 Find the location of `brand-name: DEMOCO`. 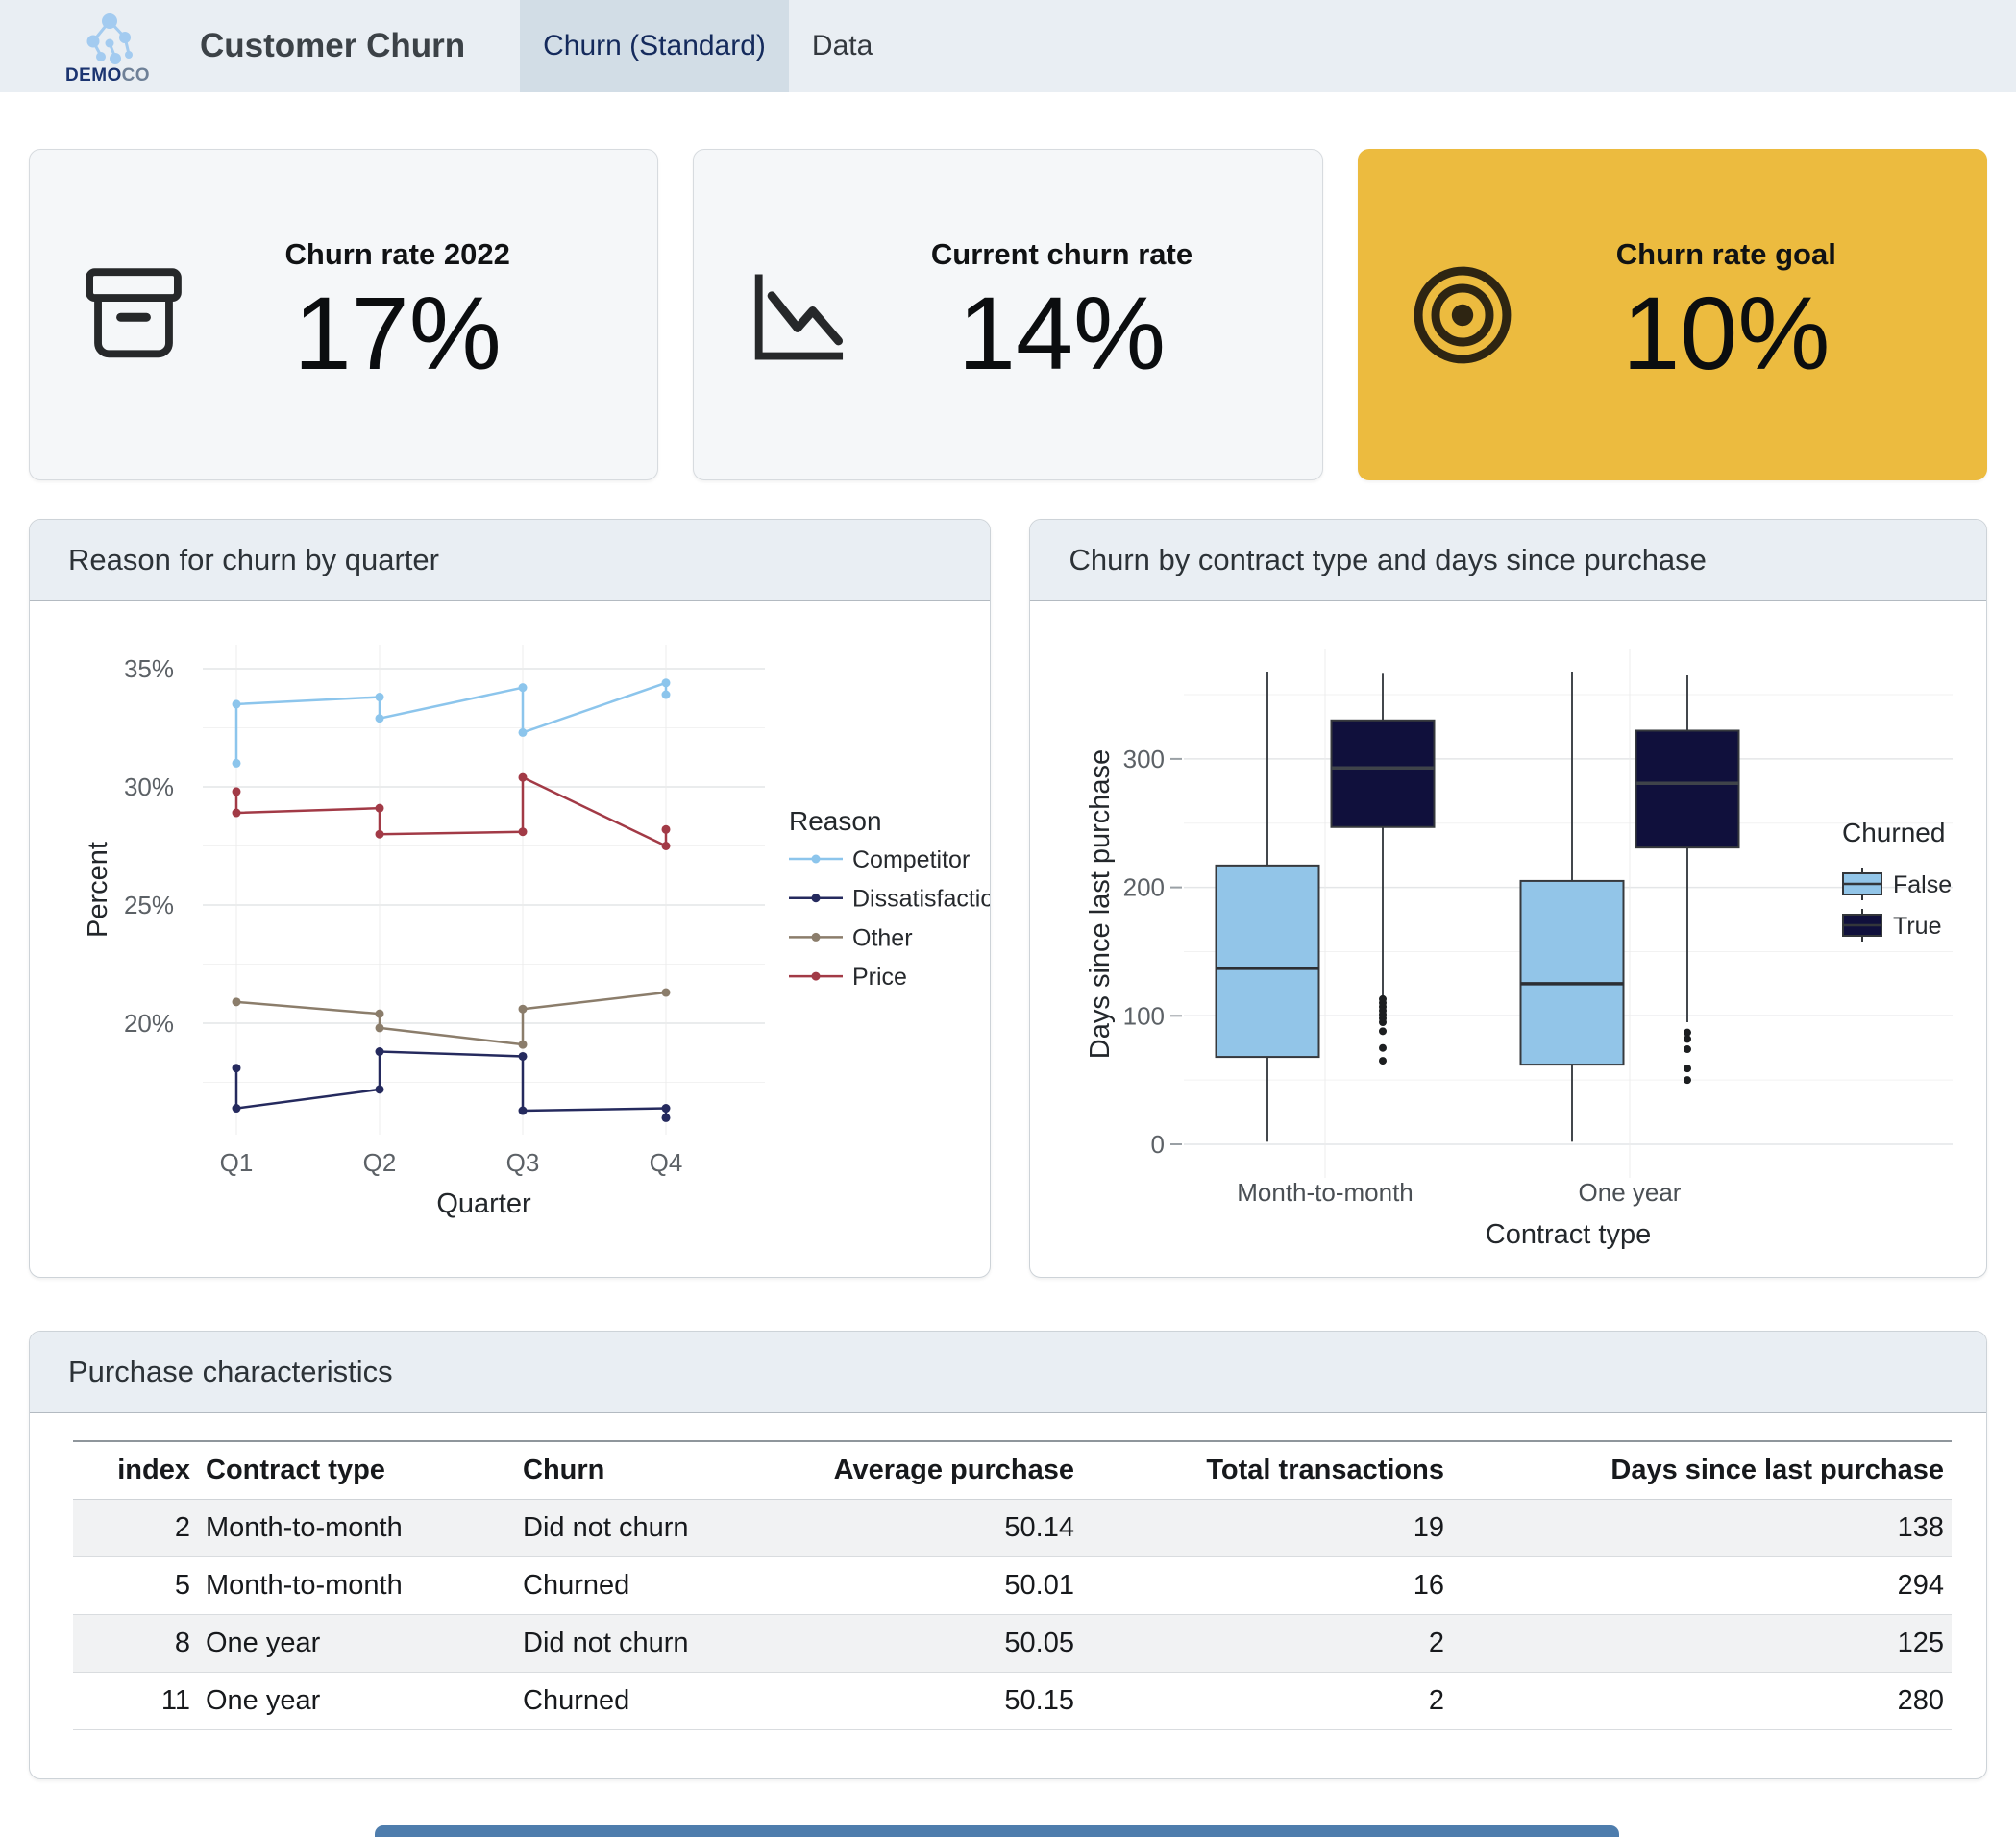

brand-name: DEMOCO is located at coordinates (107, 75).